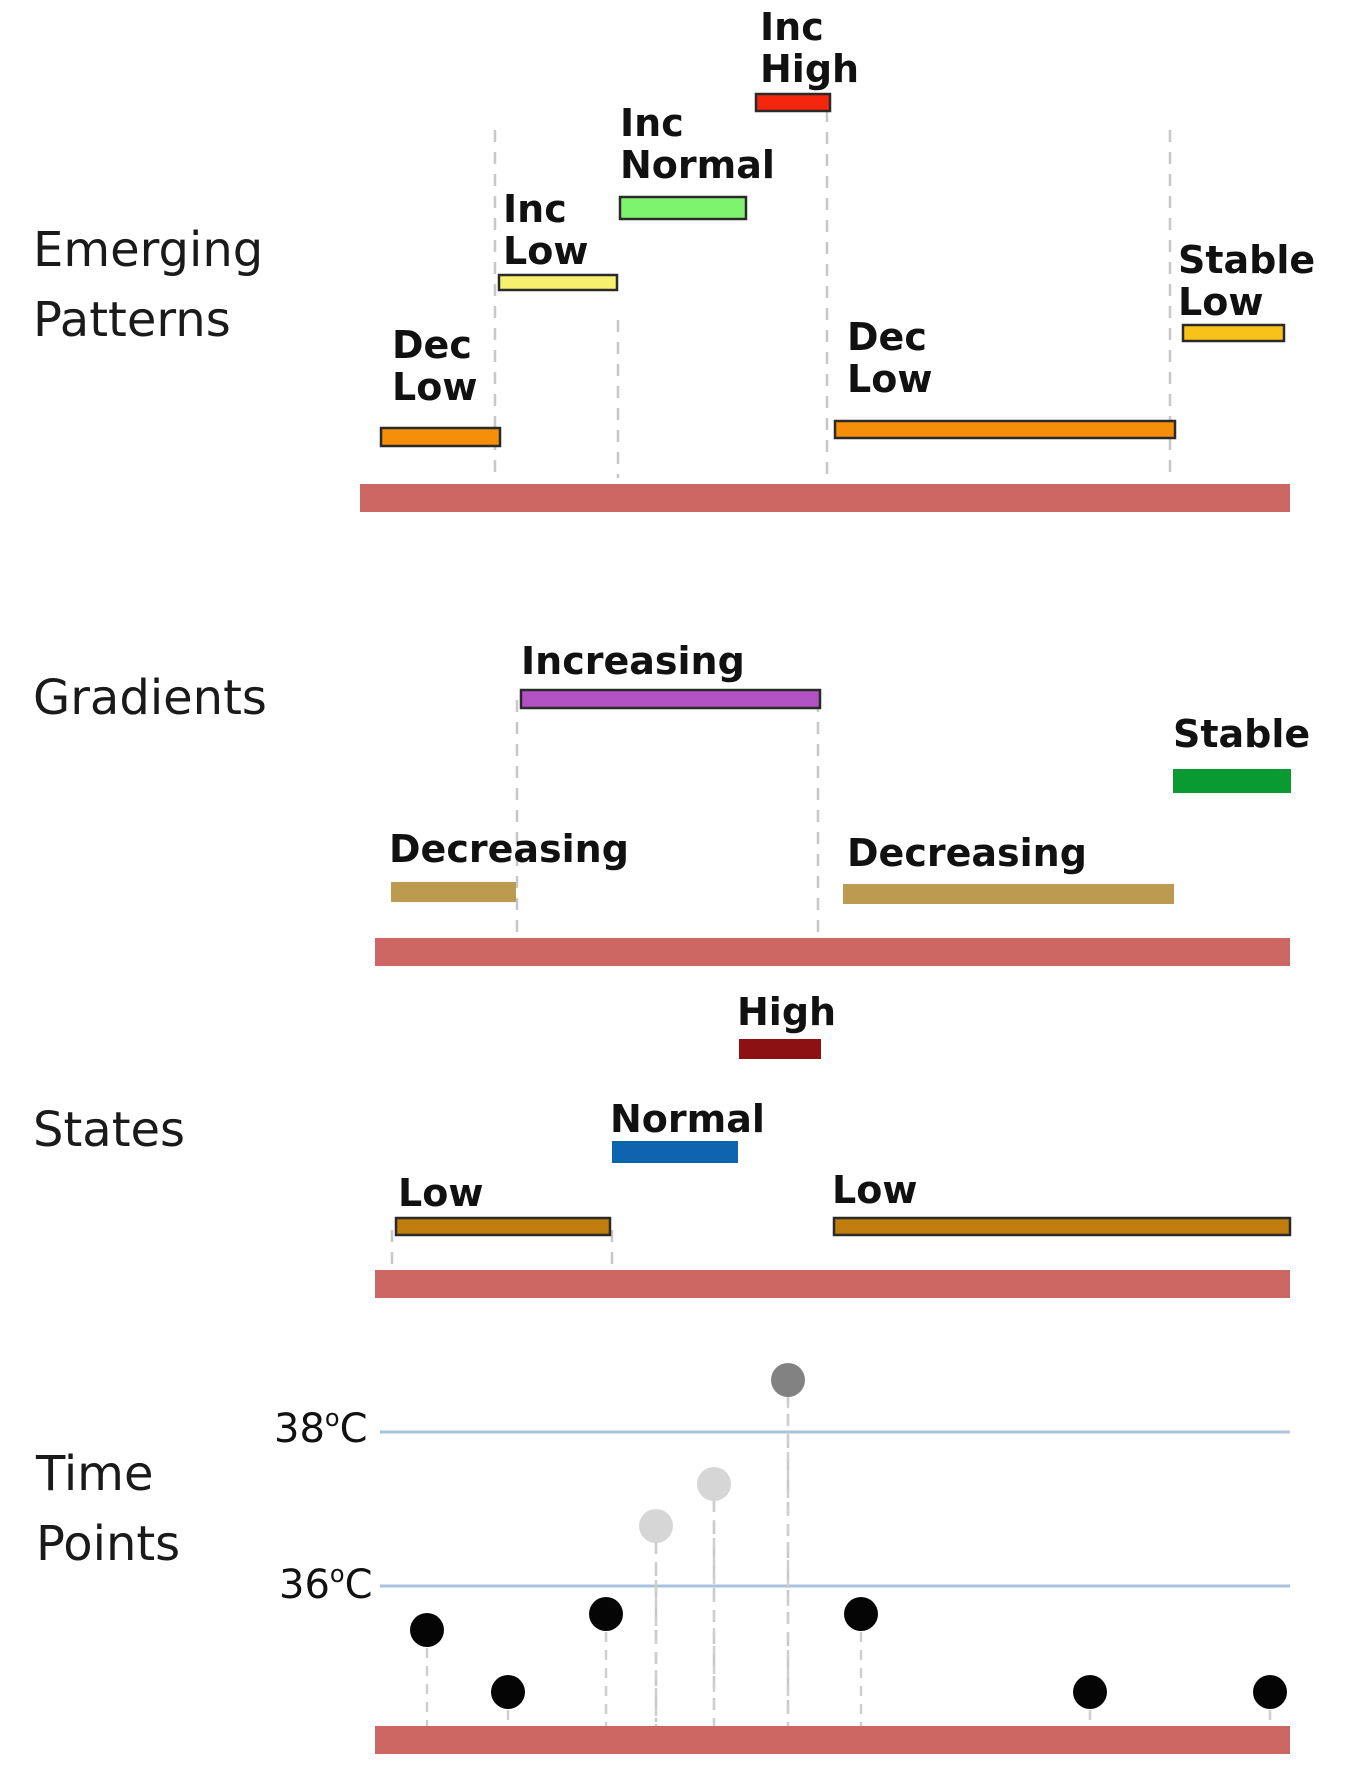 The height and width of the screenshot is (1782, 1353). I want to click on gradient-label: Increasing, so click(633, 661).